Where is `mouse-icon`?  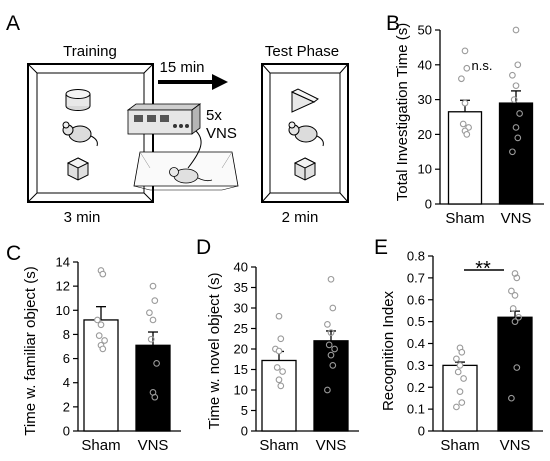
mouse-icon is located at coordinates (80, 134).